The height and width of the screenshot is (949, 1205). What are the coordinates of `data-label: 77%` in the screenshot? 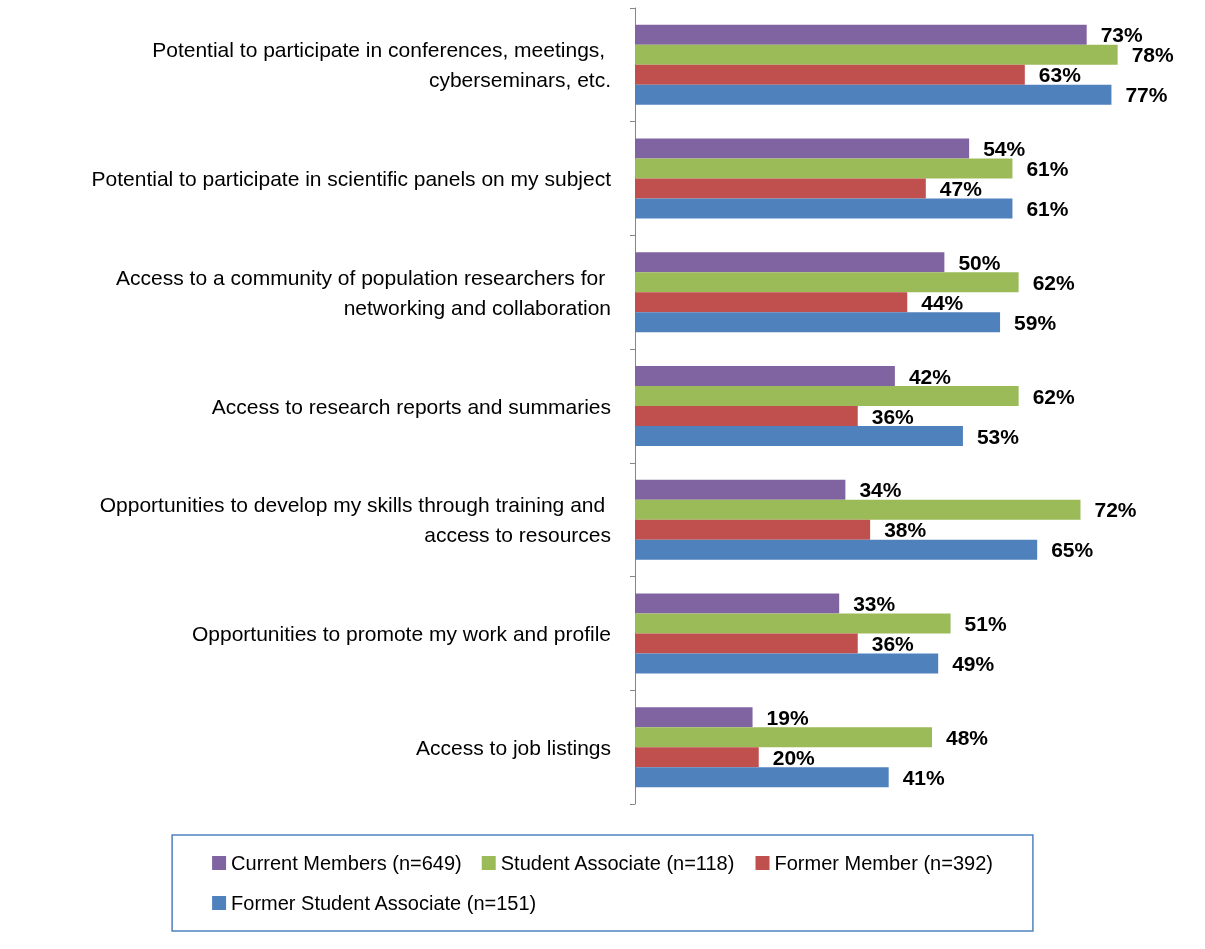 It's located at (1146, 95).